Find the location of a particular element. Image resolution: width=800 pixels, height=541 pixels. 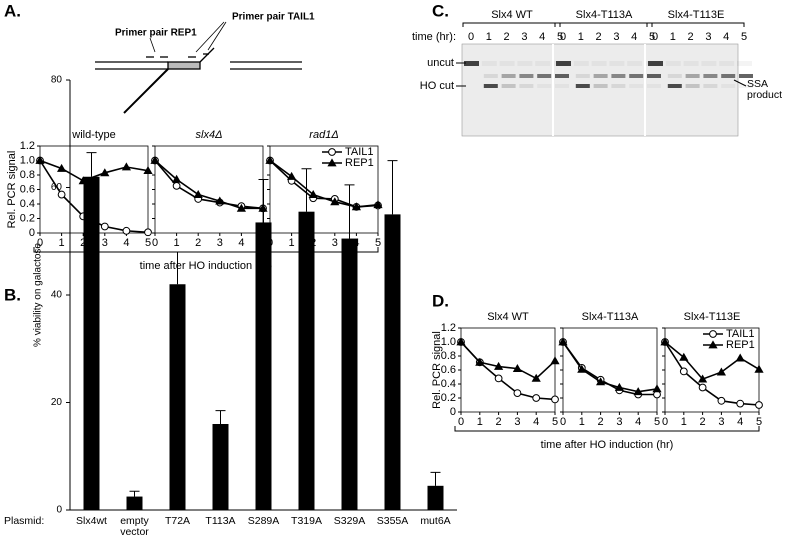

band-pointer is located at coordinates (740, 83).